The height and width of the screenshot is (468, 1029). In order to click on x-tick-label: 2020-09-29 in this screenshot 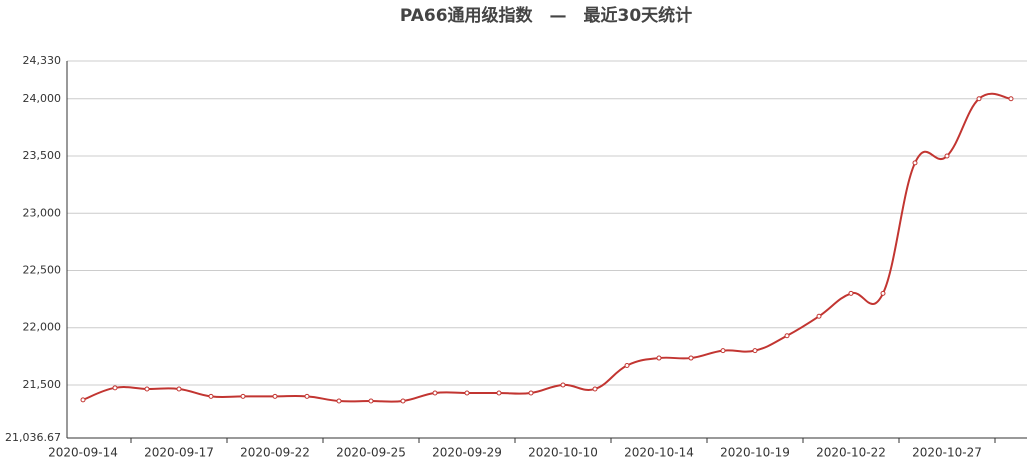, I will do `click(467, 453)`.